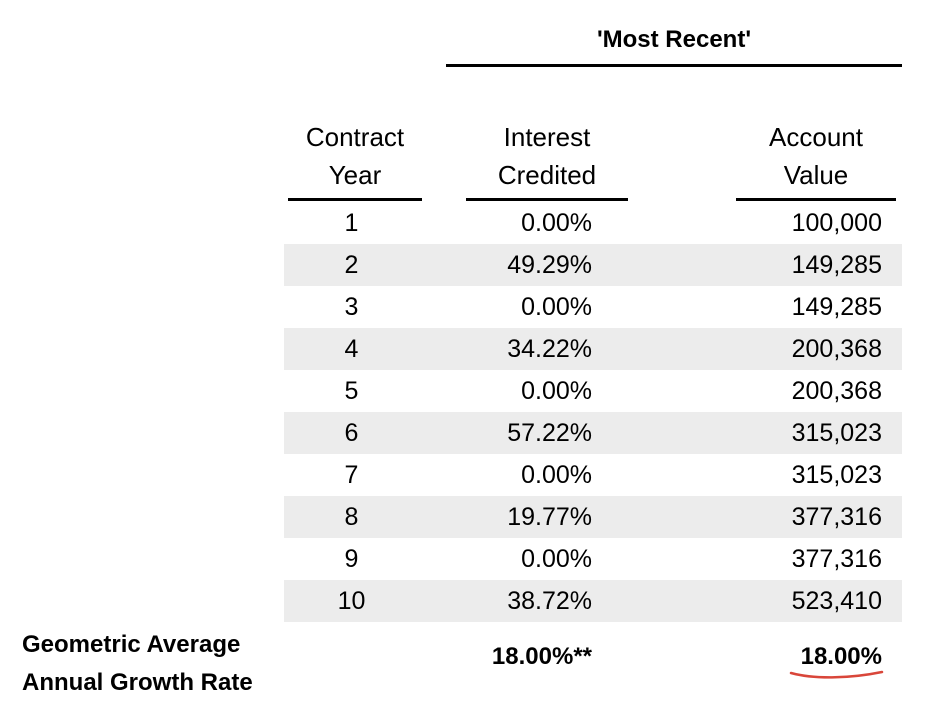 Image resolution: width=930 pixels, height=715 pixels. Describe the element at coordinates (549, 349) in the screenshot. I see `cell-interest-credited: 34.22%` at that location.